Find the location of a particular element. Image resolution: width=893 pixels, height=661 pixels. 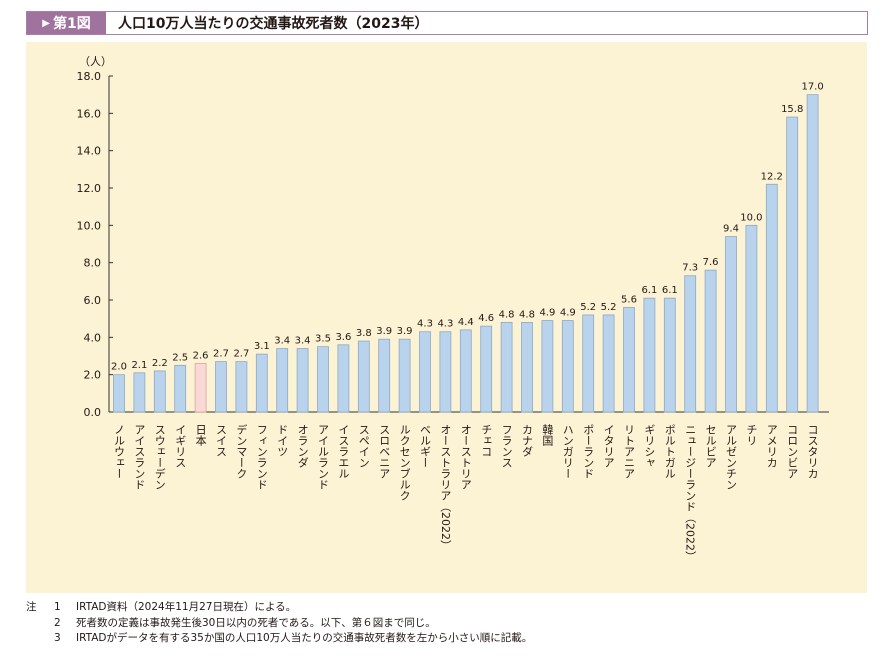

bar-value-label: 5.6 is located at coordinates (629, 299).